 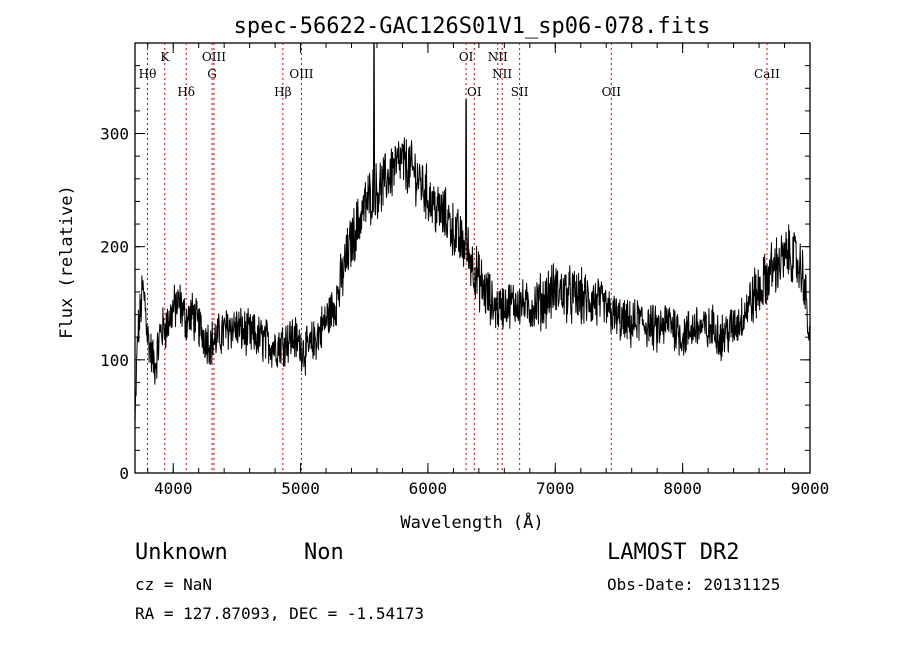 What do you see at coordinates (181, 552) in the screenshot?
I see `object-class: Unknown` at bounding box center [181, 552].